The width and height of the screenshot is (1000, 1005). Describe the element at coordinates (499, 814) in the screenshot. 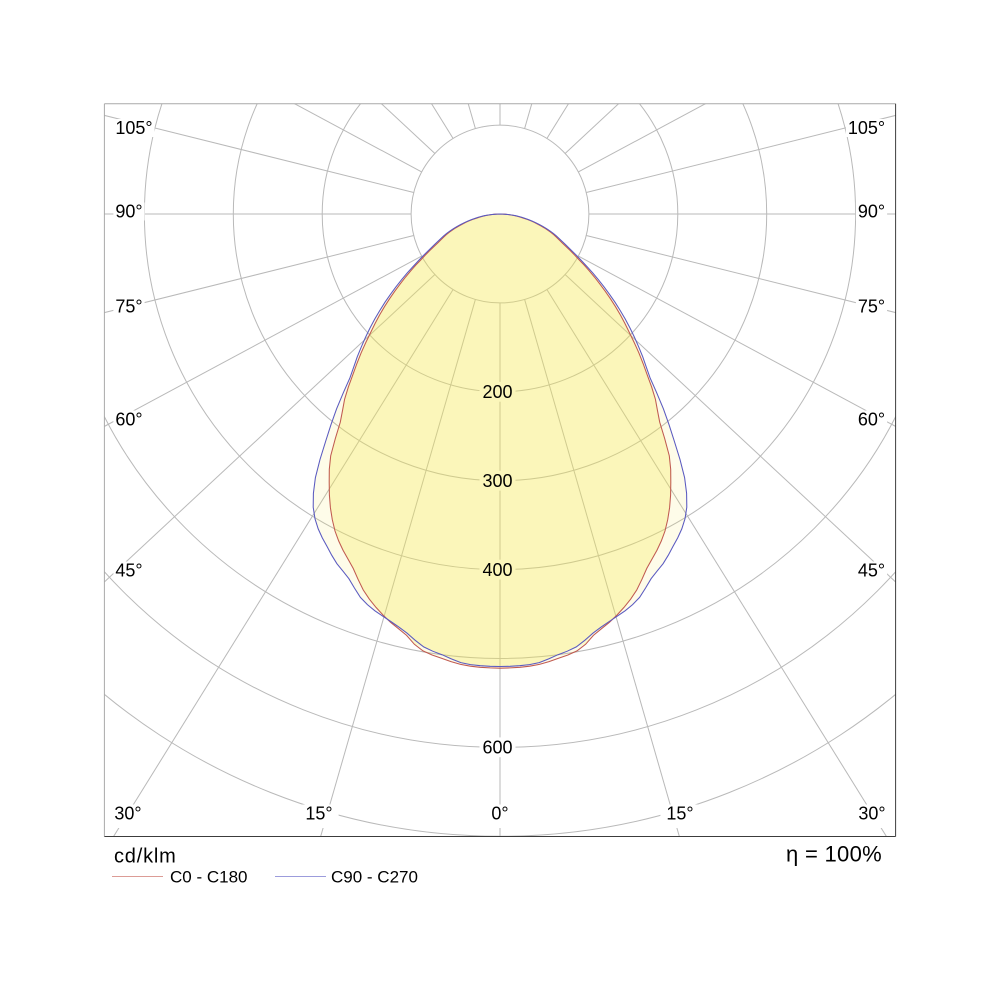

I see `svg-text: 0°` at that location.